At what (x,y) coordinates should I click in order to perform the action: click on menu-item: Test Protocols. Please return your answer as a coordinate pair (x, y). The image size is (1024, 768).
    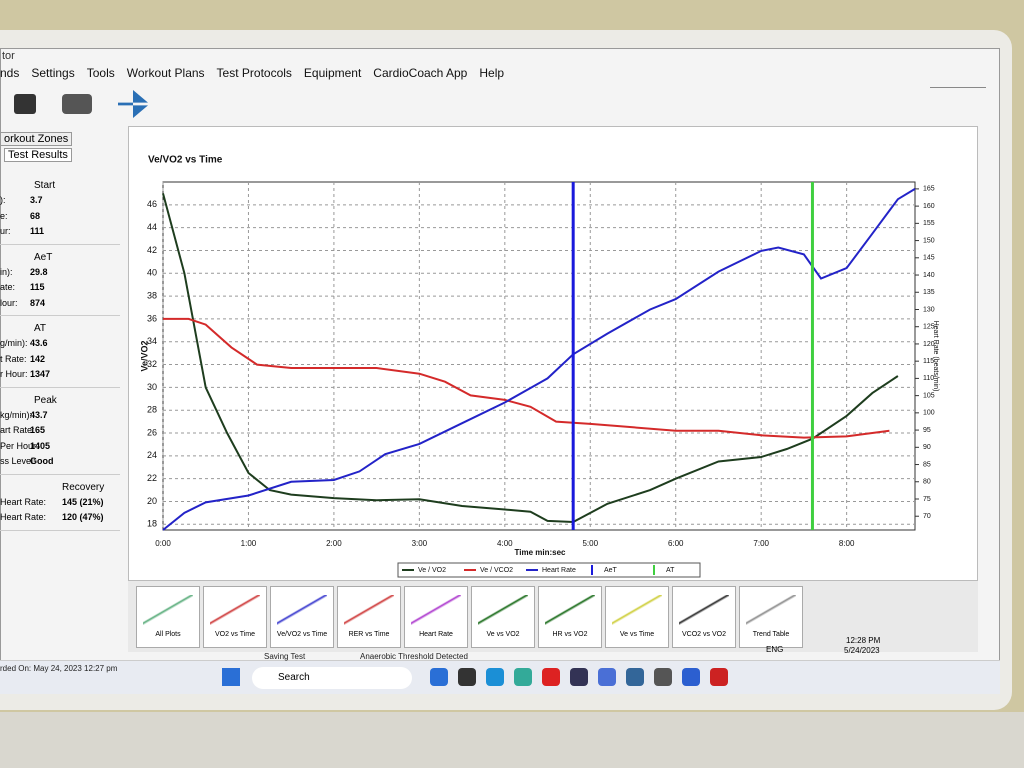
    Looking at the image, I should click on (254, 73).